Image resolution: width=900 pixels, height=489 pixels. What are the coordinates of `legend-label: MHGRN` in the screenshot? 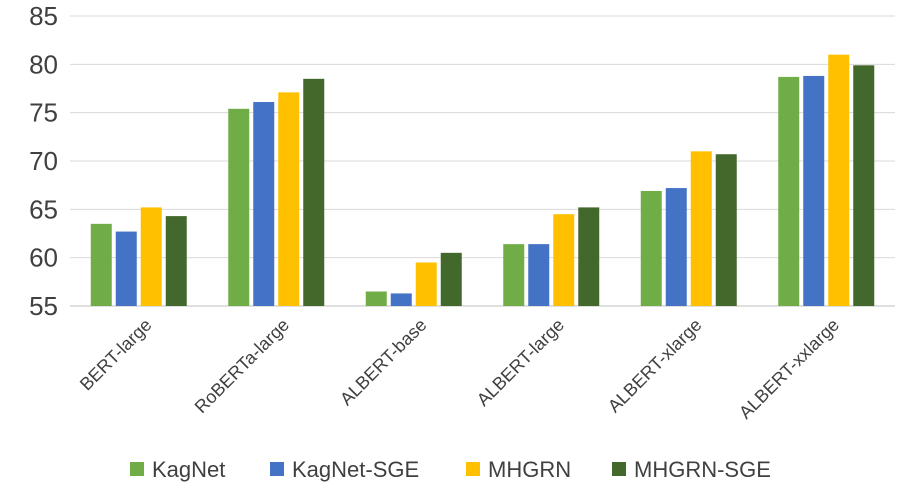 It's located at (529, 469).